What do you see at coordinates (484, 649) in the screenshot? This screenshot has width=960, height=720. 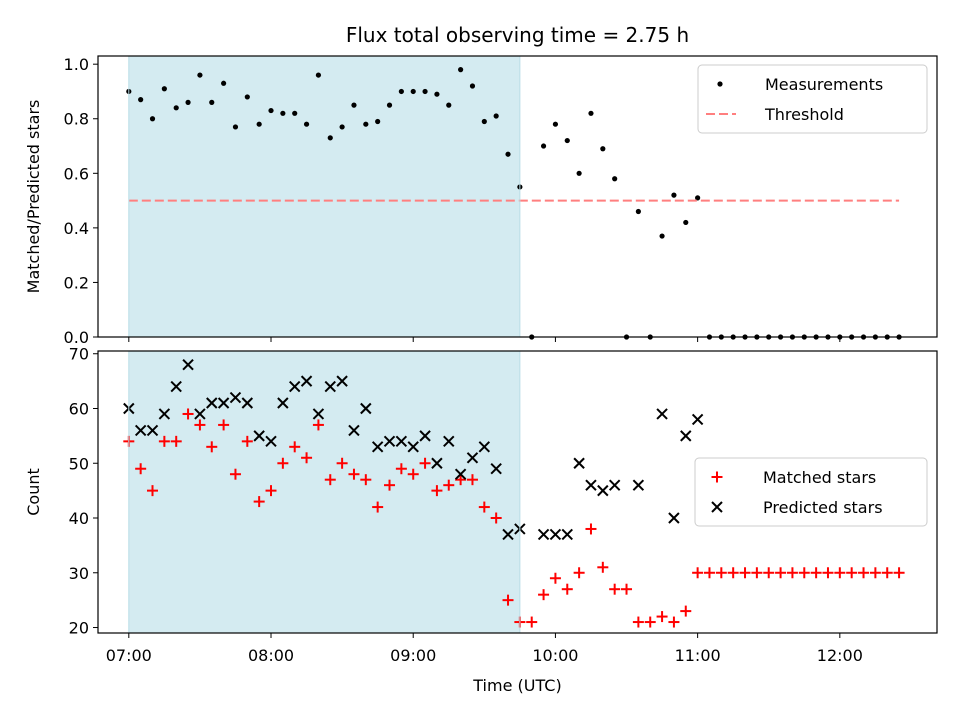 I see `bottom-panel-x-ticks: 07:00 08:00 09:00 10:00 11:00 12:00` at bounding box center [484, 649].